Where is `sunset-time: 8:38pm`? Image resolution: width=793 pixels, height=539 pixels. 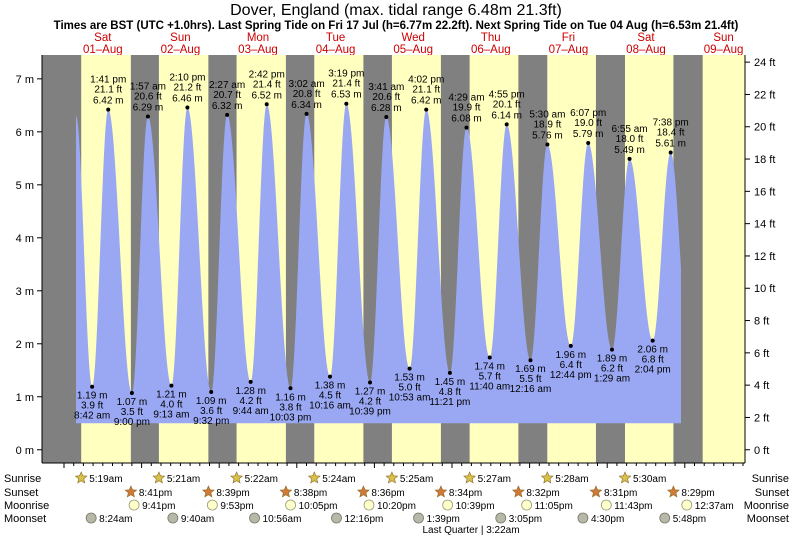
sunset-time: 8:38pm is located at coordinates (310, 493).